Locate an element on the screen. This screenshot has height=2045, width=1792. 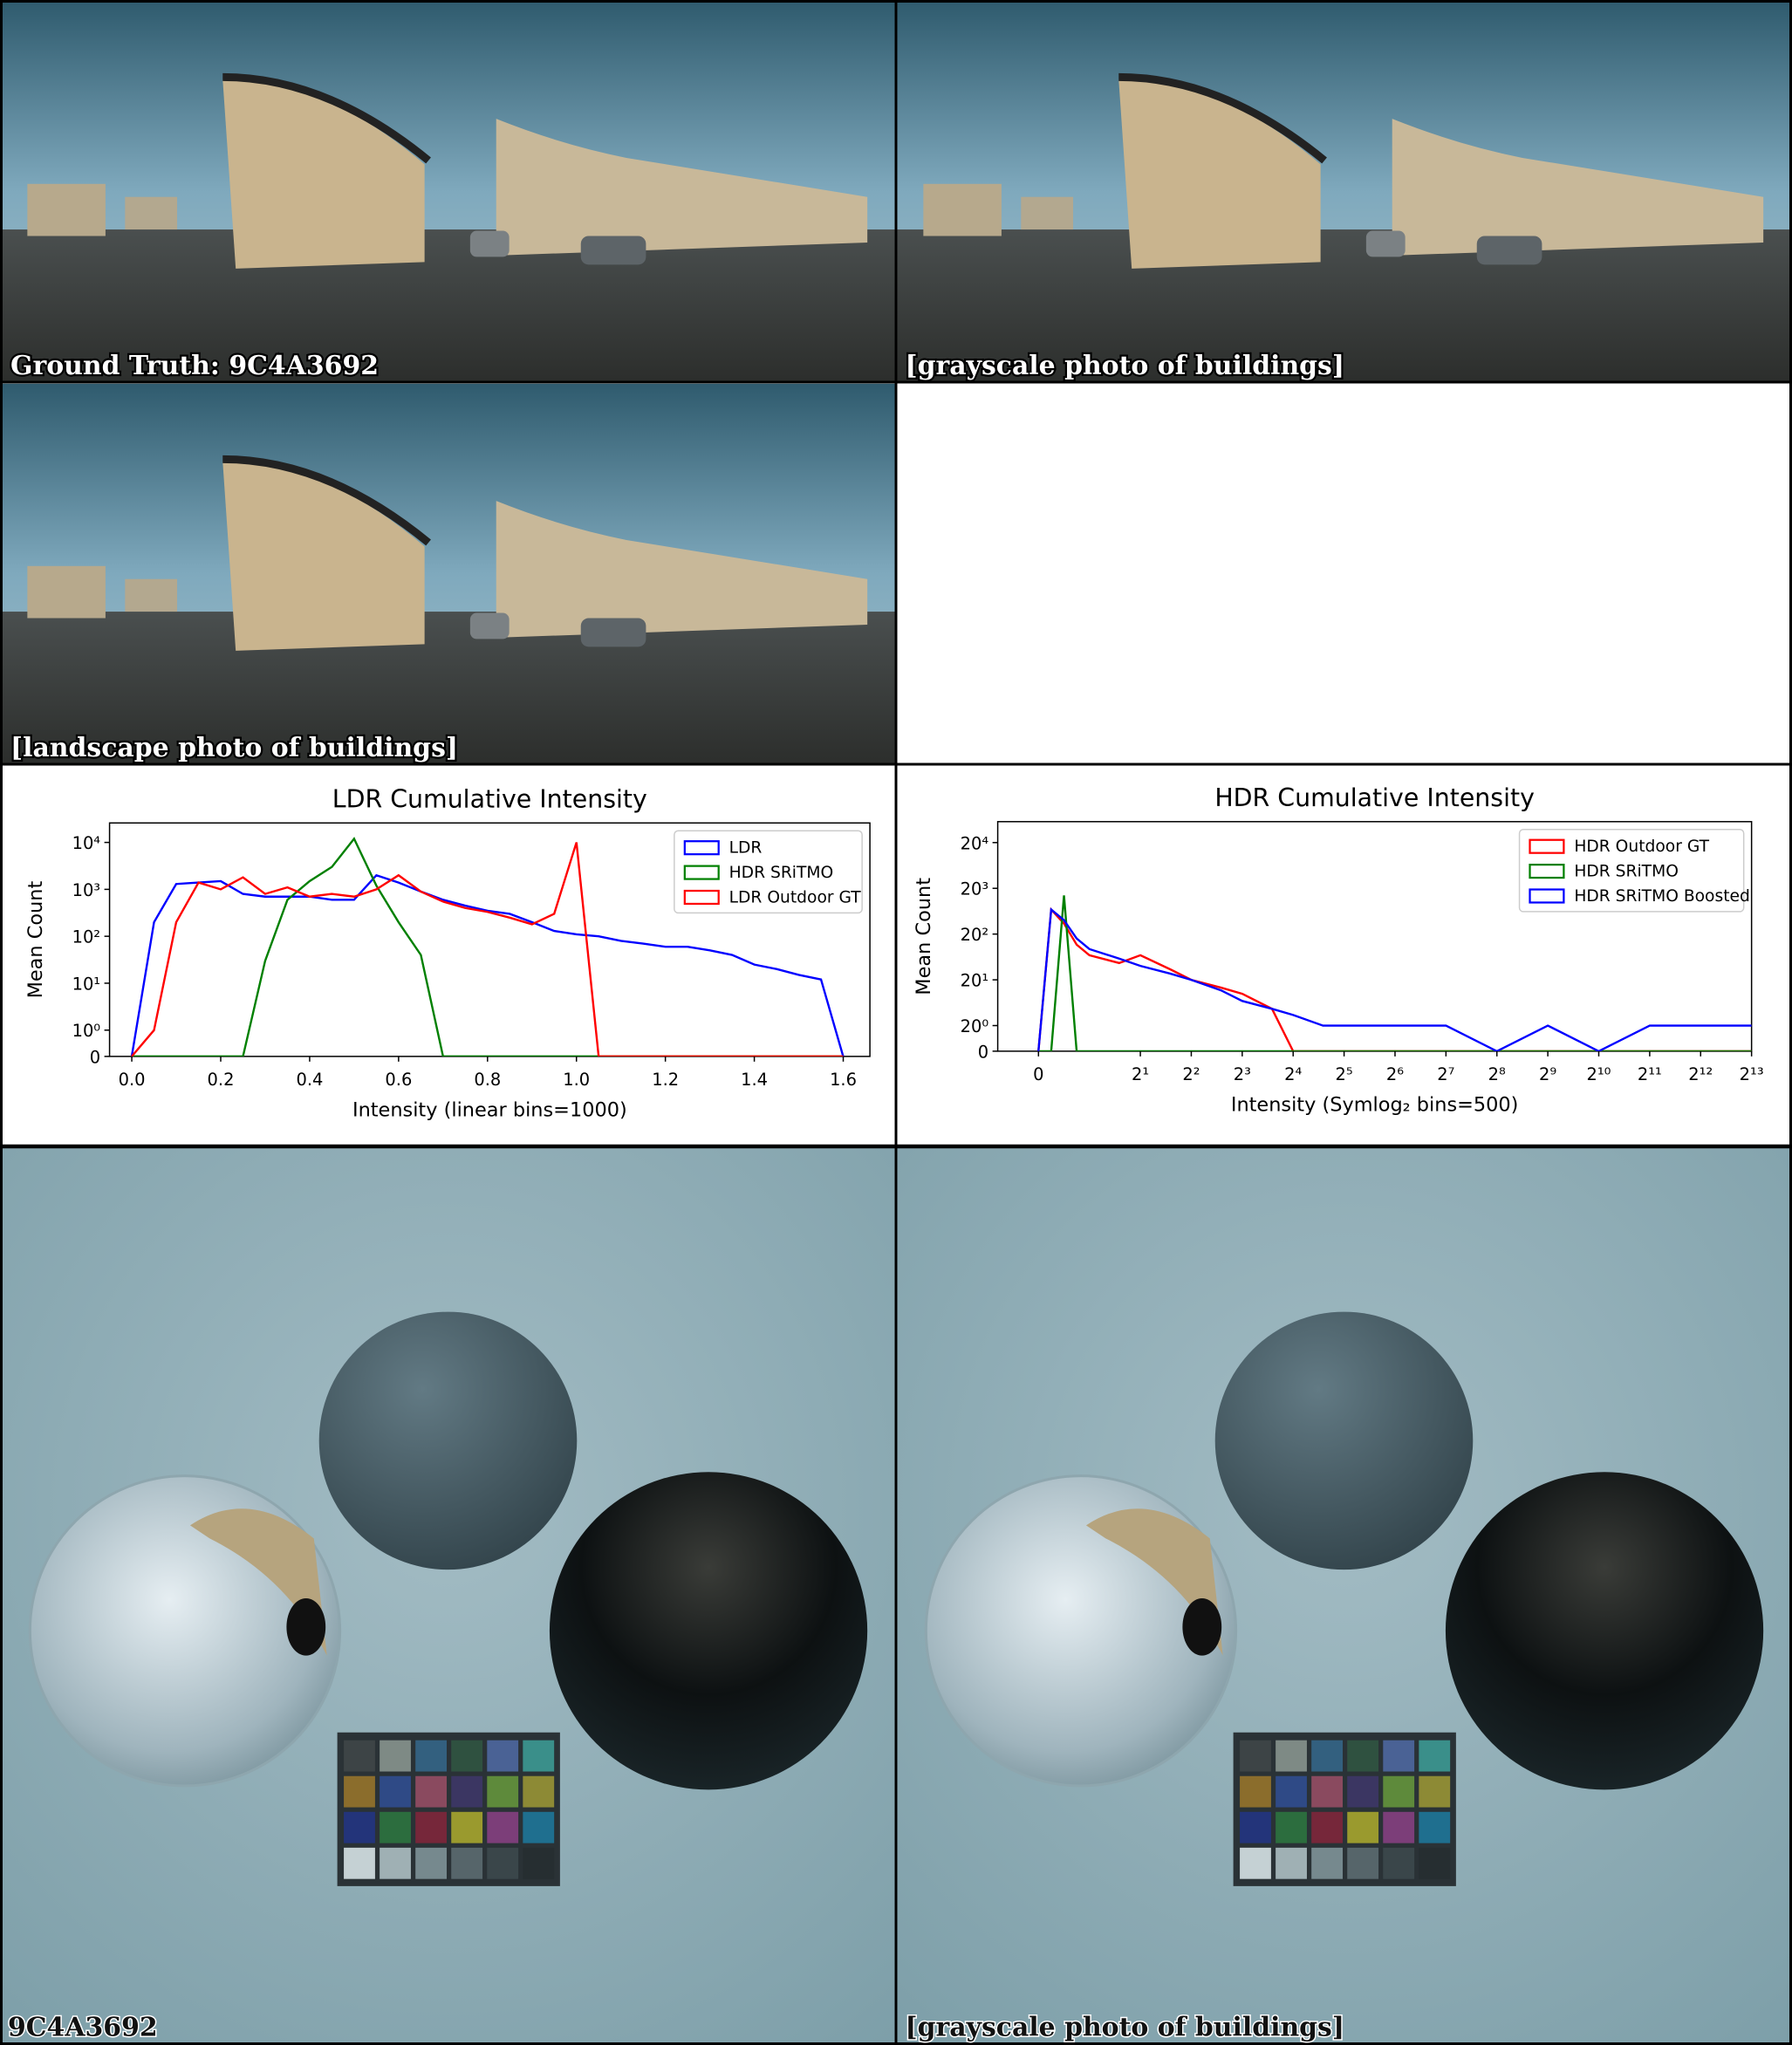
x-tick-label: 2⁸ is located at coordinates (1497, 1074).